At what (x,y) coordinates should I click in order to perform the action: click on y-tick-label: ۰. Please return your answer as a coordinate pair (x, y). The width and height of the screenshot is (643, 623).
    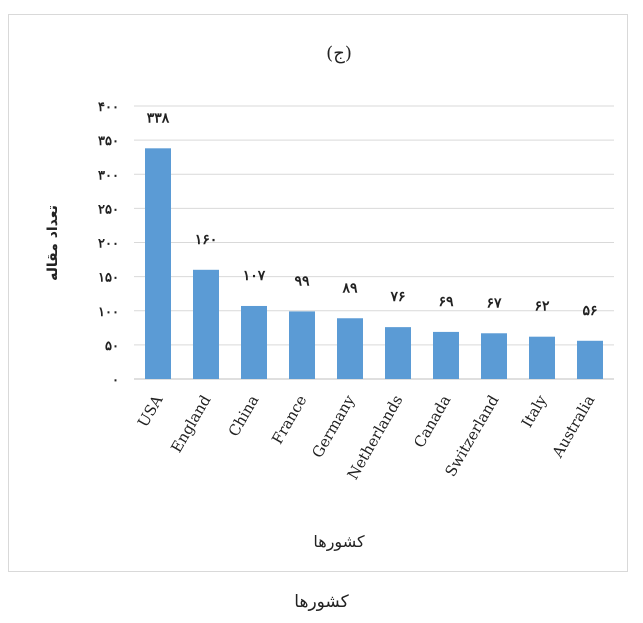
    Looking at the image, I should click on (115, 380).